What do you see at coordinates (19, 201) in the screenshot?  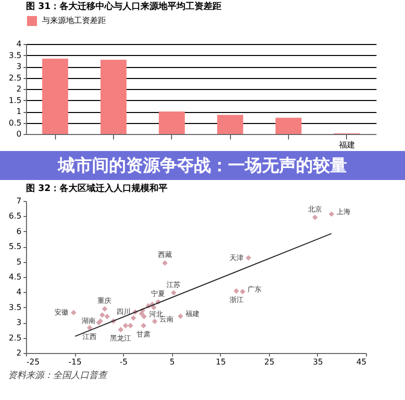 I see `y-tick-label: 7` at bounding box center [19, 201].